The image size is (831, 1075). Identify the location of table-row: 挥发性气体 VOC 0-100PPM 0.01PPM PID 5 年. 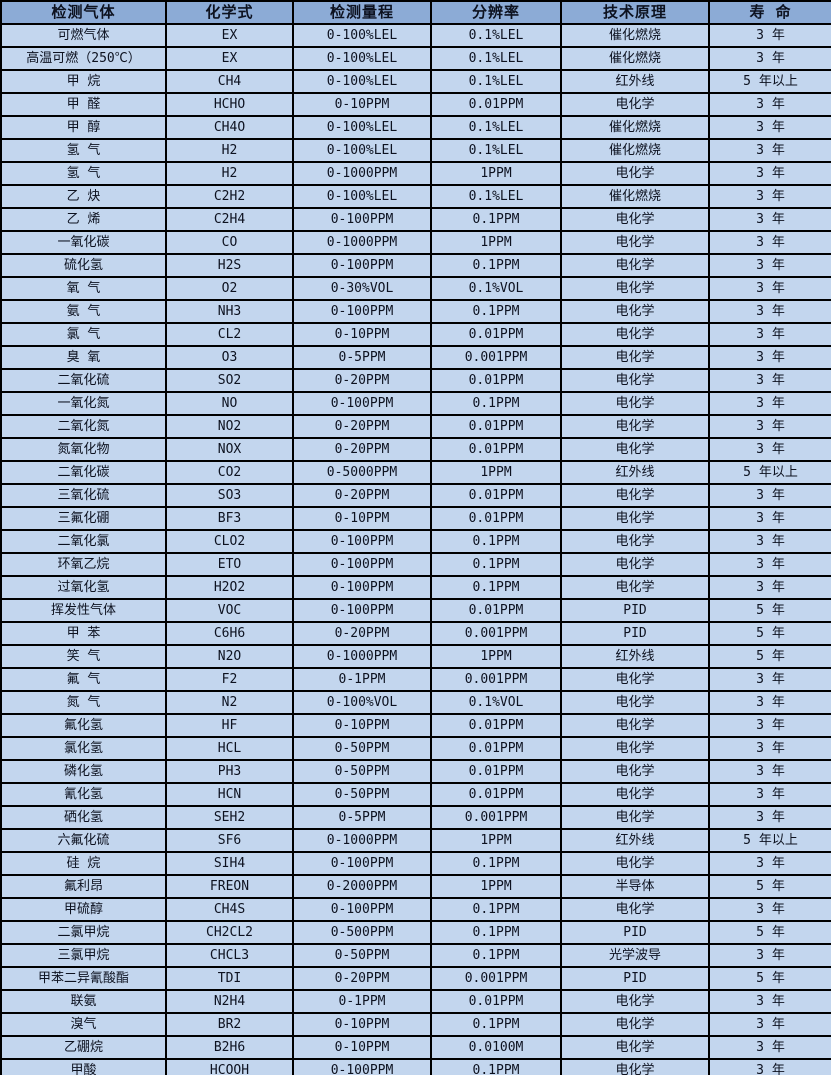
(415, 610).